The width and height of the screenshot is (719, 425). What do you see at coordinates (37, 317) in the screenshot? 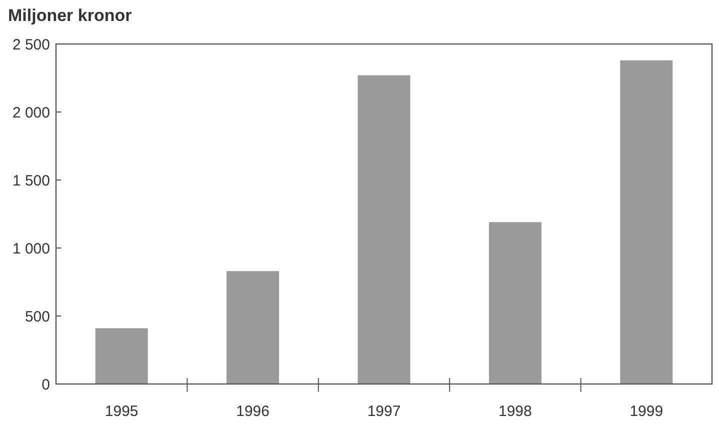
I see `y-tick-label: 500` at bounding box center [37, 317].